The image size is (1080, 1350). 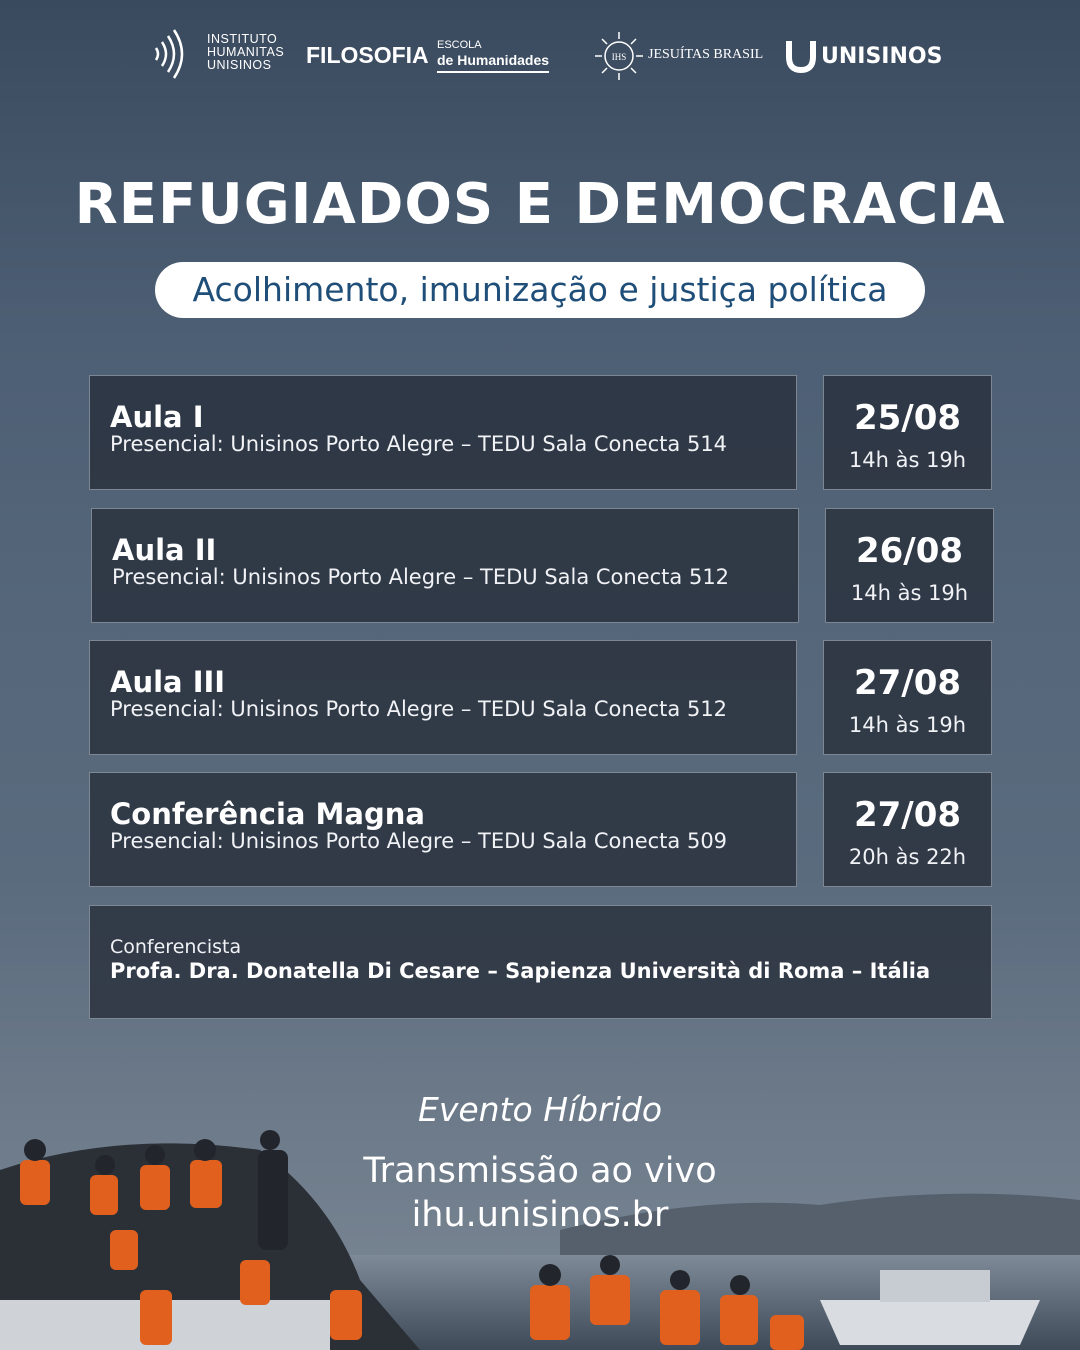 I want to click on session-time: 20h às 22h, so click(x=907, y=857).